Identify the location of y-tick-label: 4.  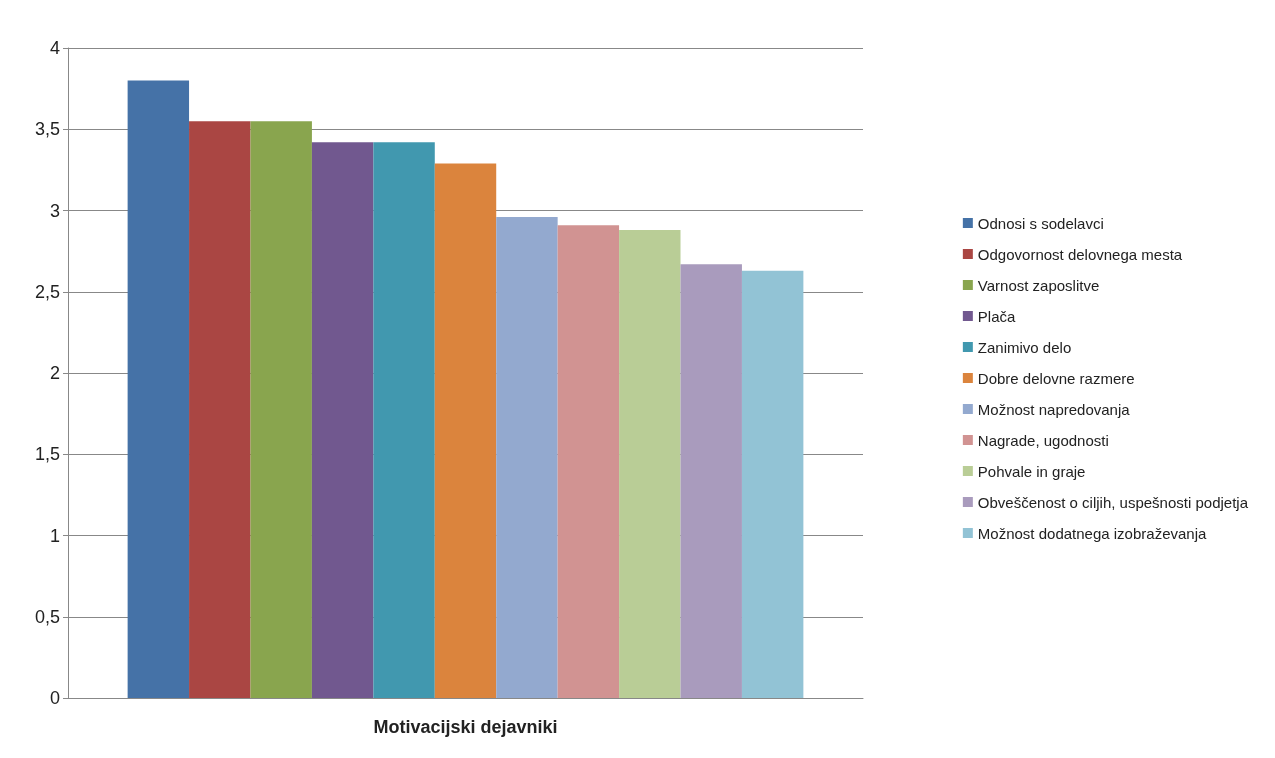
(54, 48).